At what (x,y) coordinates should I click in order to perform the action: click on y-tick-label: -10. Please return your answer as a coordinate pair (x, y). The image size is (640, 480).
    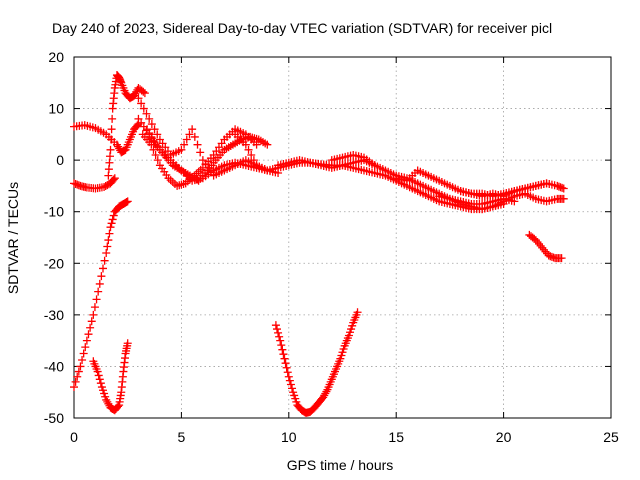
    Looking at the image, I should click on (54, 212).